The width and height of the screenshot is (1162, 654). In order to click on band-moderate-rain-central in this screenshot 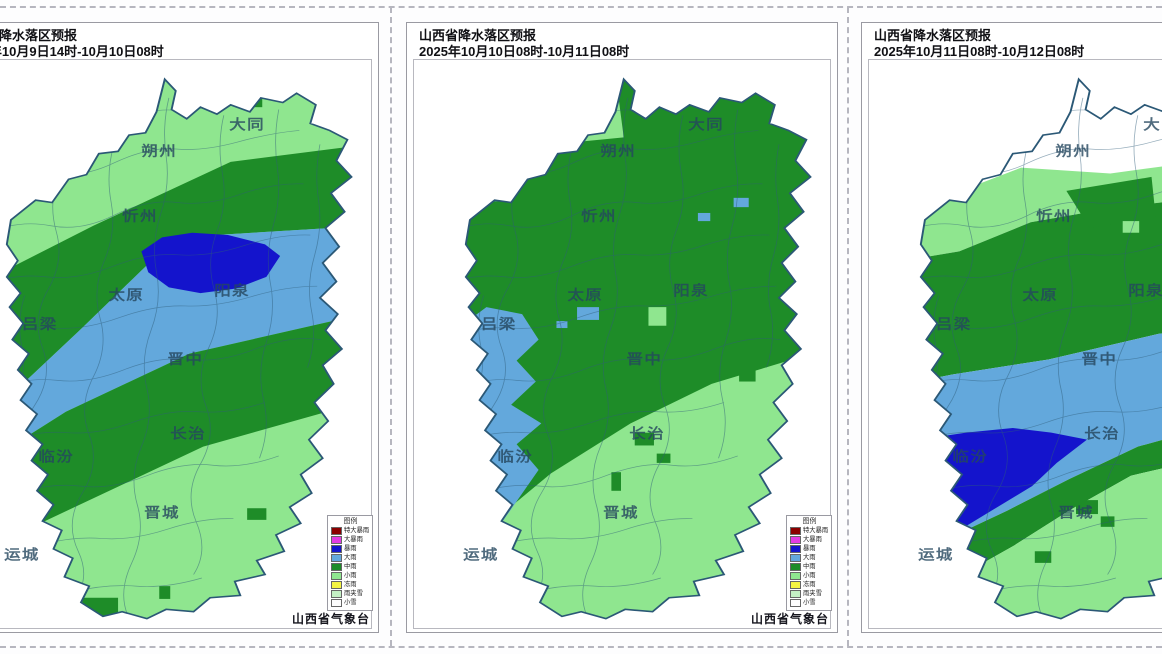, I will do `click(179, 437)`.